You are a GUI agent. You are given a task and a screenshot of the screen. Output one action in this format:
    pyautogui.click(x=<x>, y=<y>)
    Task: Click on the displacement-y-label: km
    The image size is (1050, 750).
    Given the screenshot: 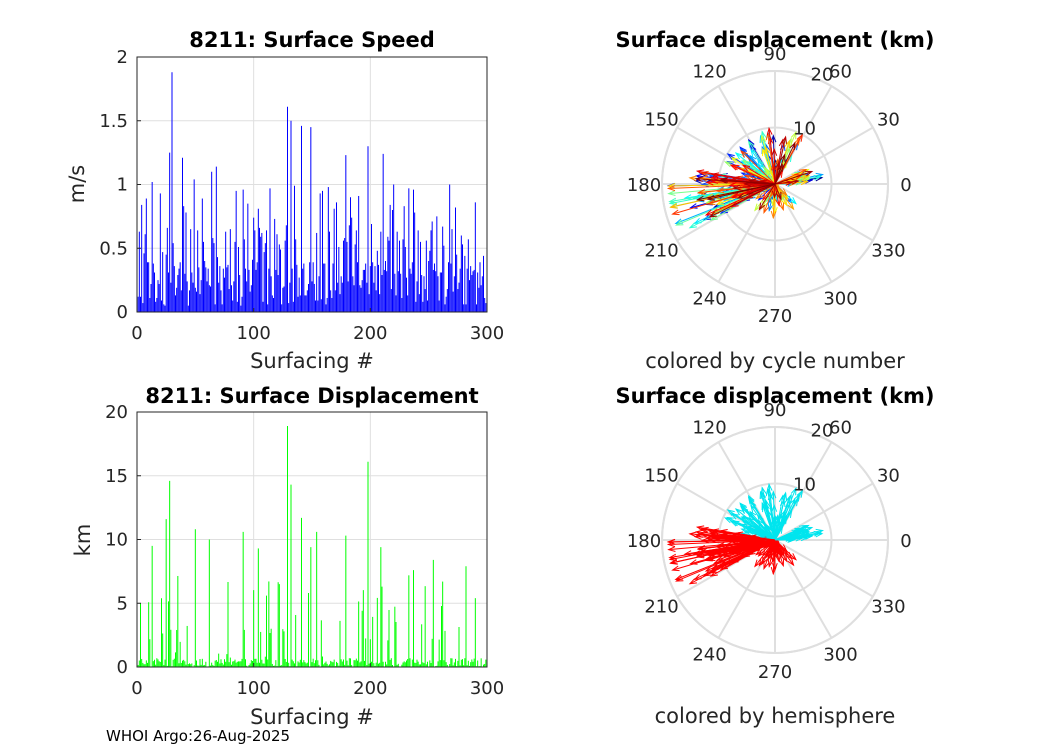 What is the action you would take?
    pyautogui.click(x=83, y=540)
    